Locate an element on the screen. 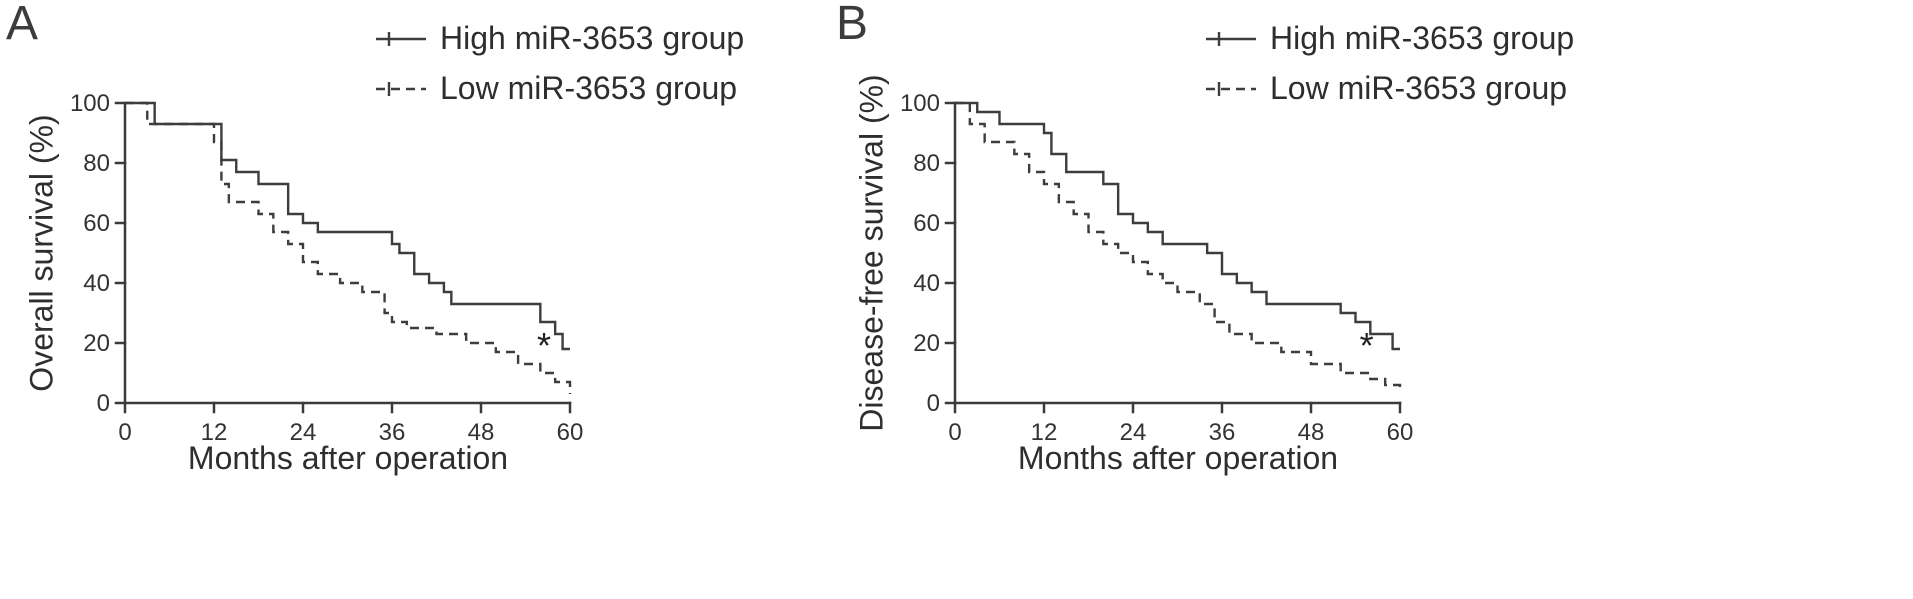  panel-a-legend: High miR-3653 group Low miR-3653 group is located at coordinates (559, 63).